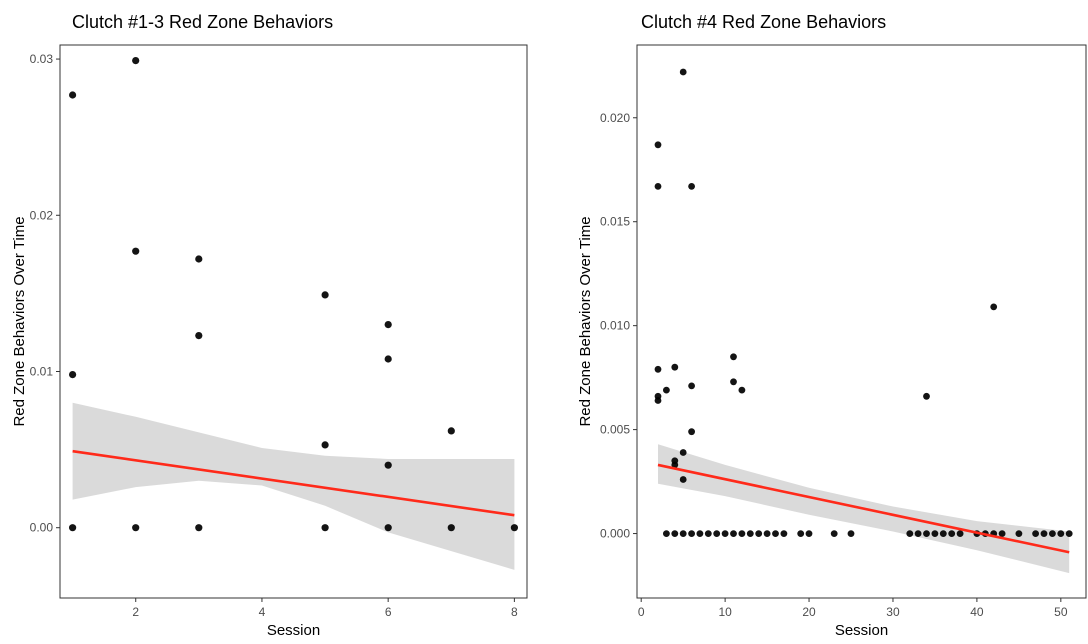  Describe the element at coordinates (42, 215) in the screenshot. I see `y-tick-label: 0.02` at that location.